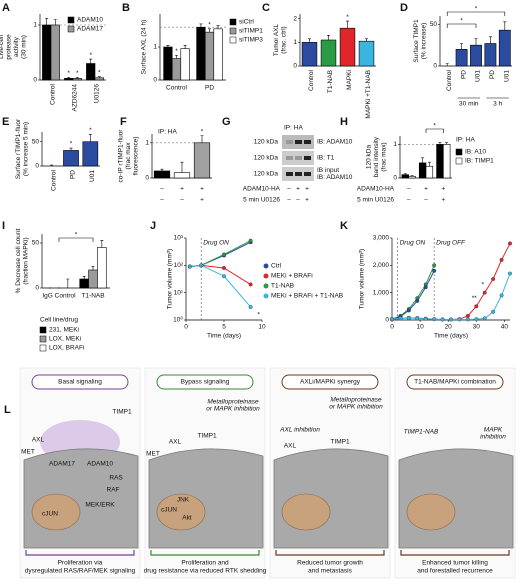 Image resolution: width=520 pixels, height=588 pixels. I want to click on panel-letter: K, so click(344, 226).